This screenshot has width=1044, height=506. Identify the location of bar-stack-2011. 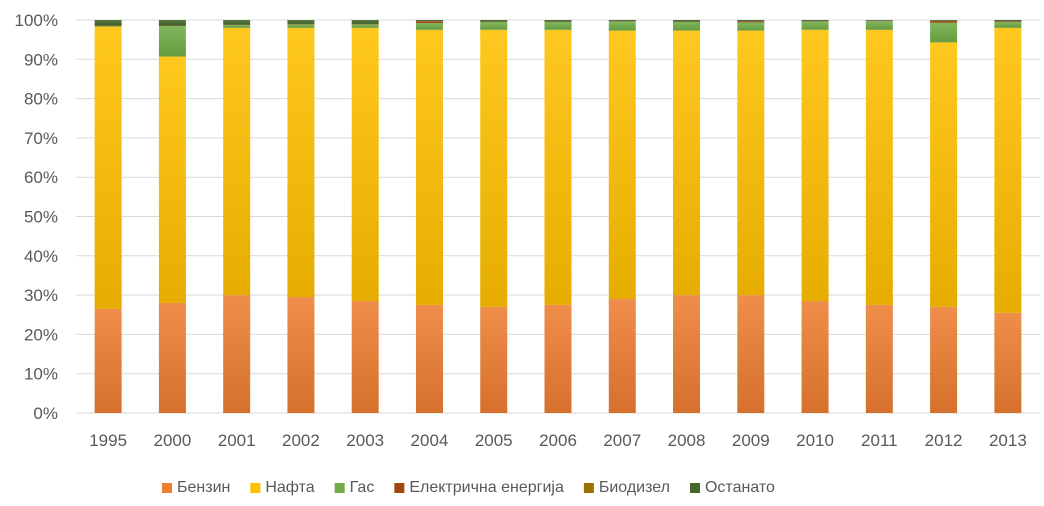
(879, 216).